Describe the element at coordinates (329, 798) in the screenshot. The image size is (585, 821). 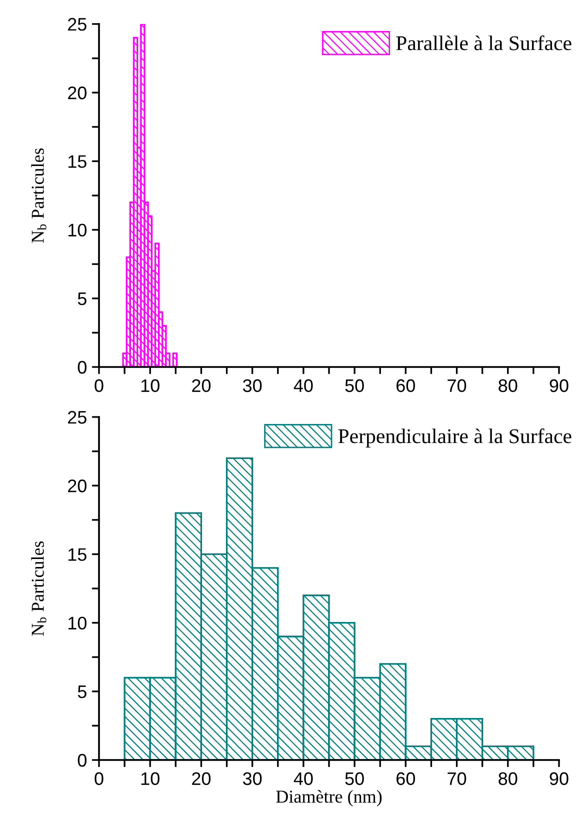
I see `x-axis-title: Diamètre (nm)` at that location.